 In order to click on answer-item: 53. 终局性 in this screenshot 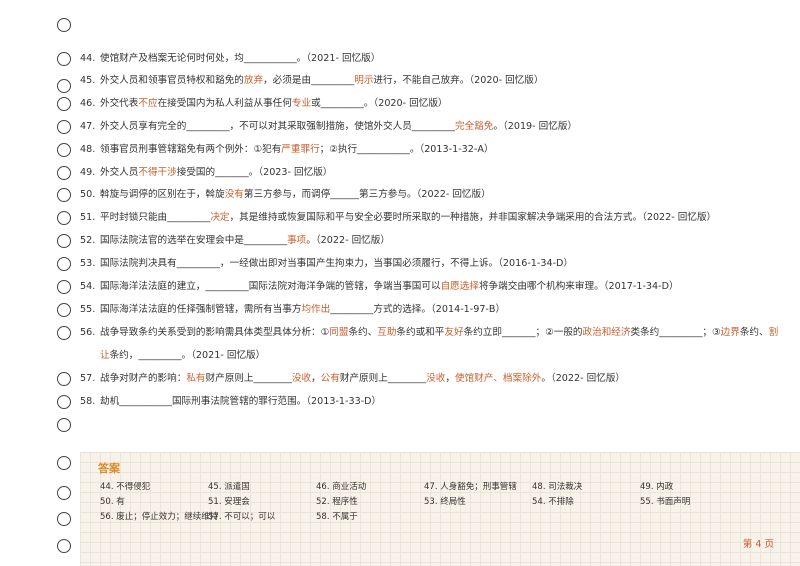, I will do `click(445, 502)`.